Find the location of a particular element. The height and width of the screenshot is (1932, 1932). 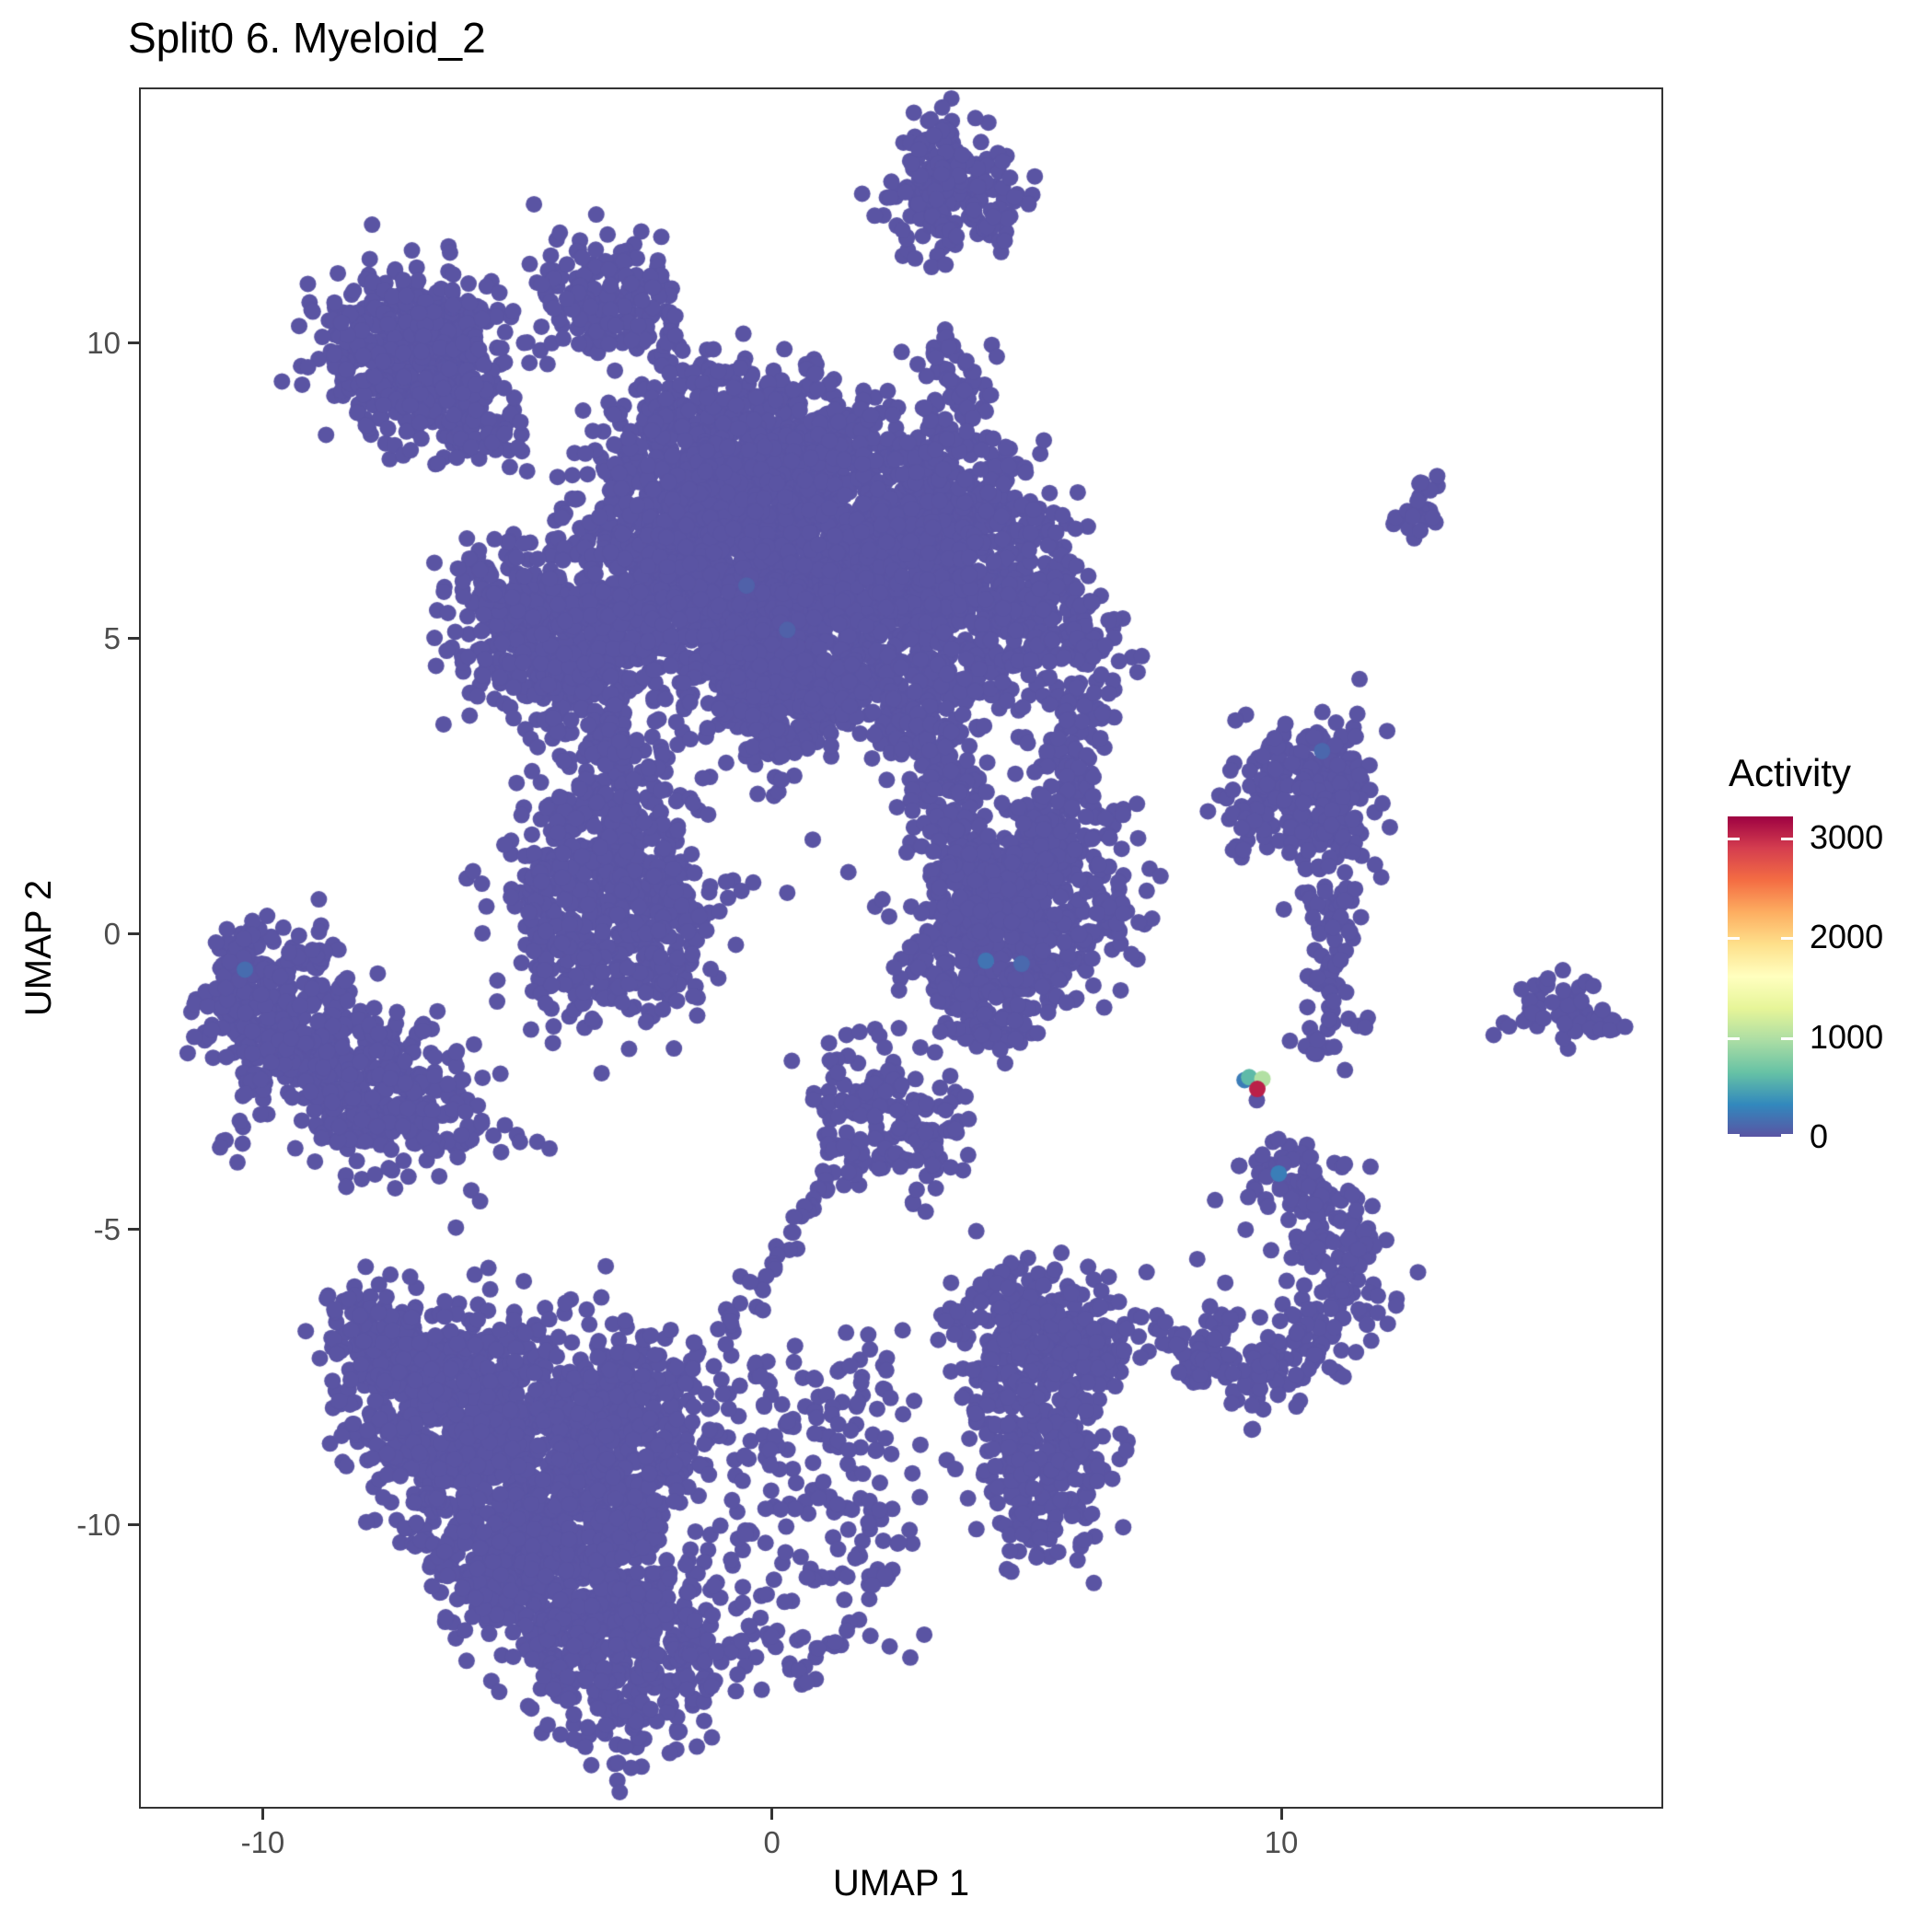

y-tick-label: -10 is located at coordinates (99, 1524).